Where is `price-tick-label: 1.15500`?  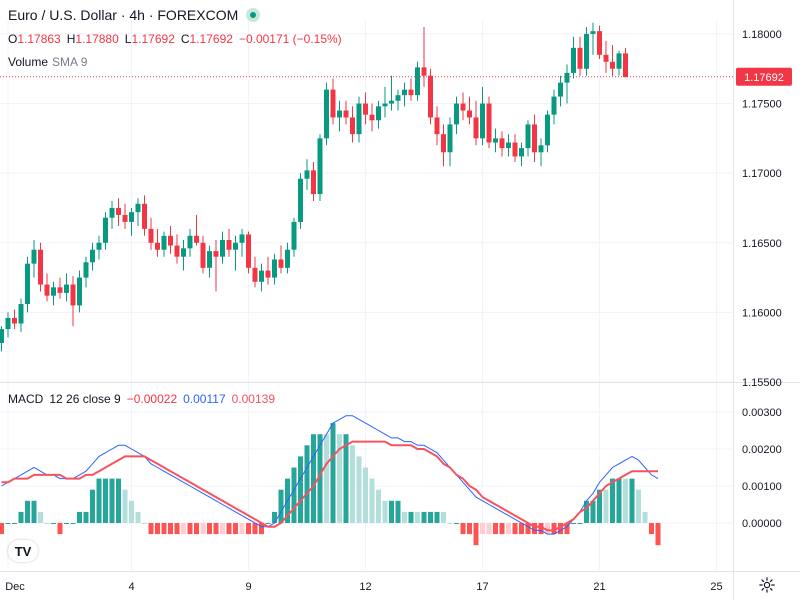
price-tick-label: 1.15500 is located at coordinates (762, 383).